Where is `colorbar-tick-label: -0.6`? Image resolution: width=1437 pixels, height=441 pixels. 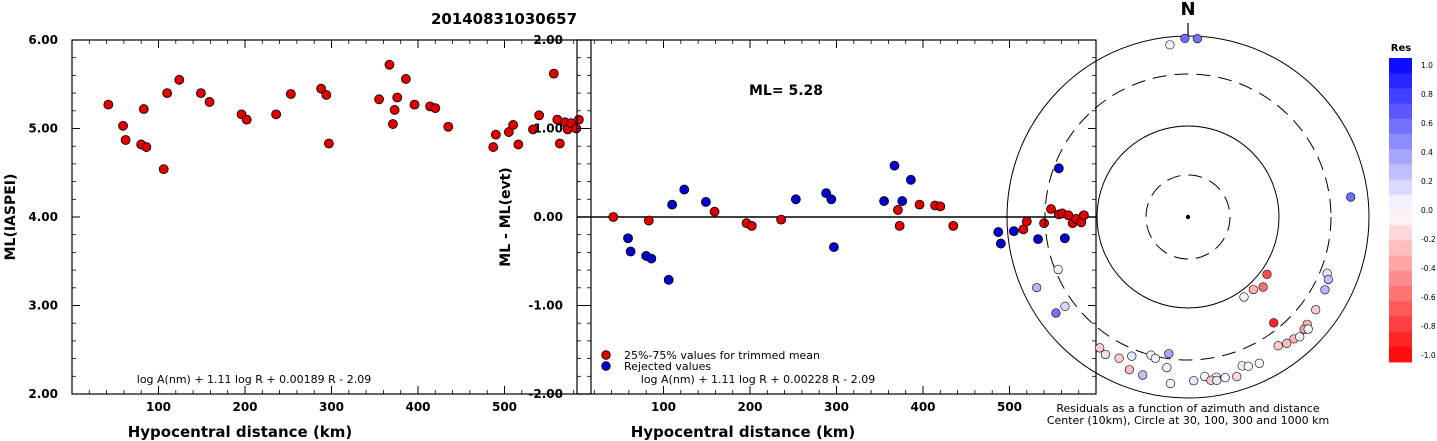 colorbar-tick-label: -0.6 is located at coordinates (1428, 297).